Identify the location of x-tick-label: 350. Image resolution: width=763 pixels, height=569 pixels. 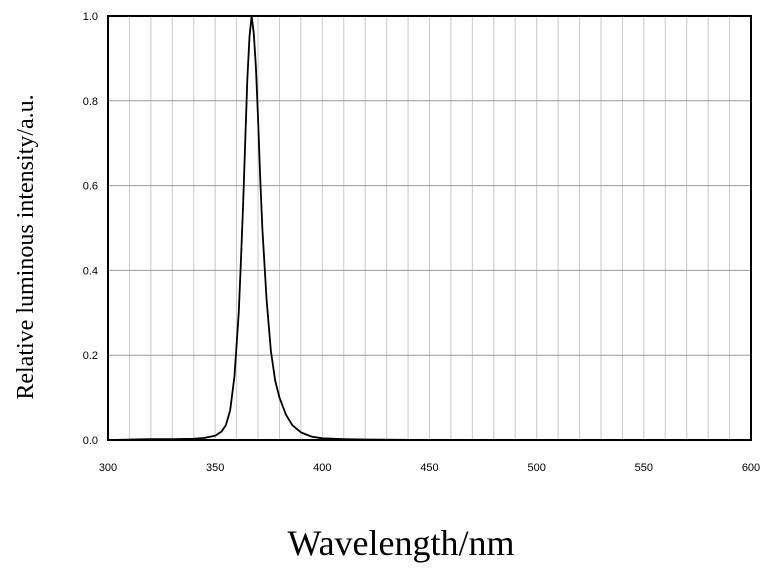
(215, 468).